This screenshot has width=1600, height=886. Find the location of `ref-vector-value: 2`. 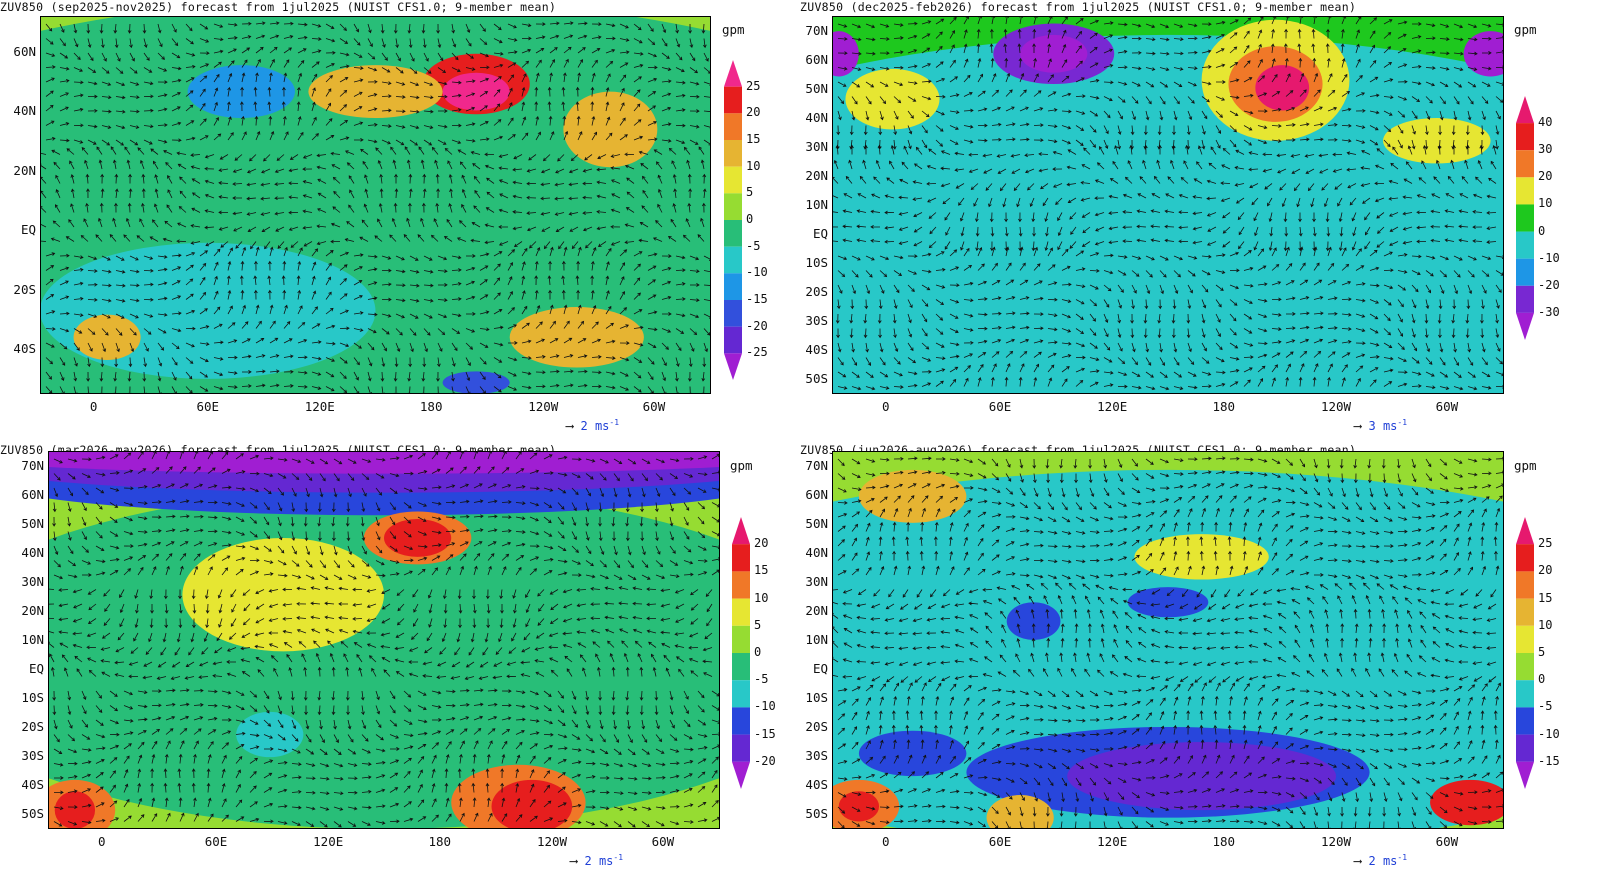

ref-vector-value: 2 is located at coordinates (588, 861).